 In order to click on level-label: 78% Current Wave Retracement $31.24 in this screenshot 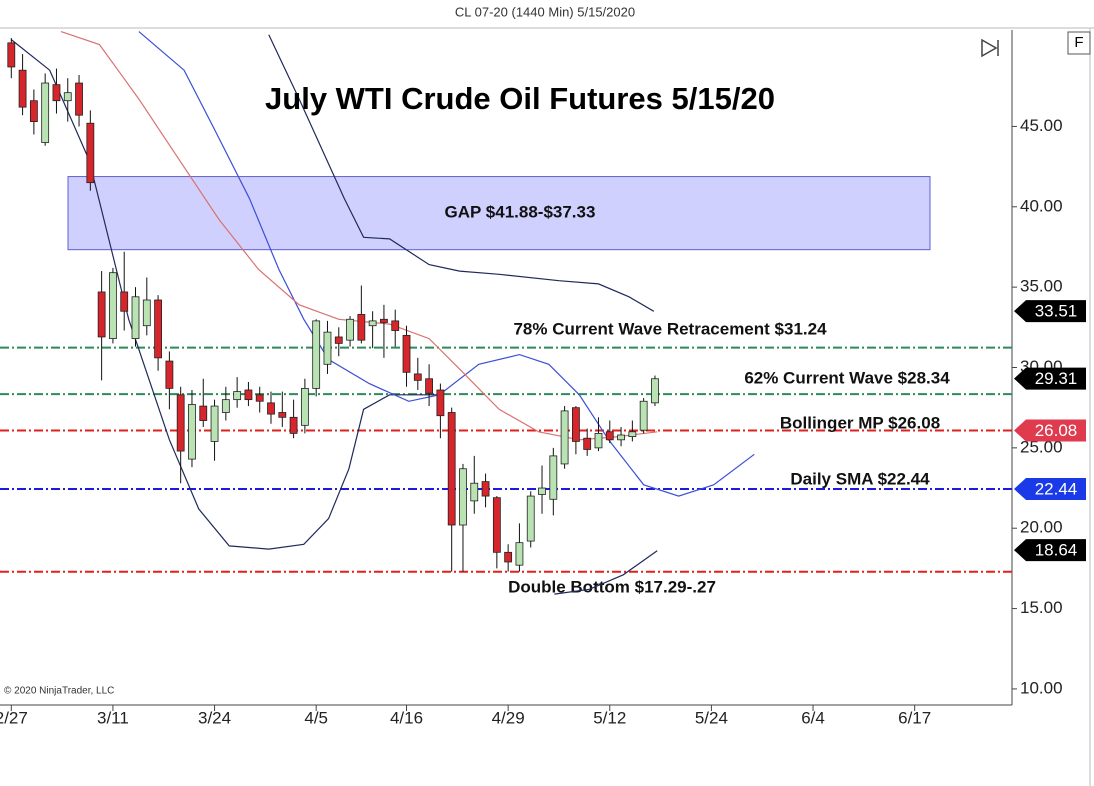, I will do `click(670, 328)`.